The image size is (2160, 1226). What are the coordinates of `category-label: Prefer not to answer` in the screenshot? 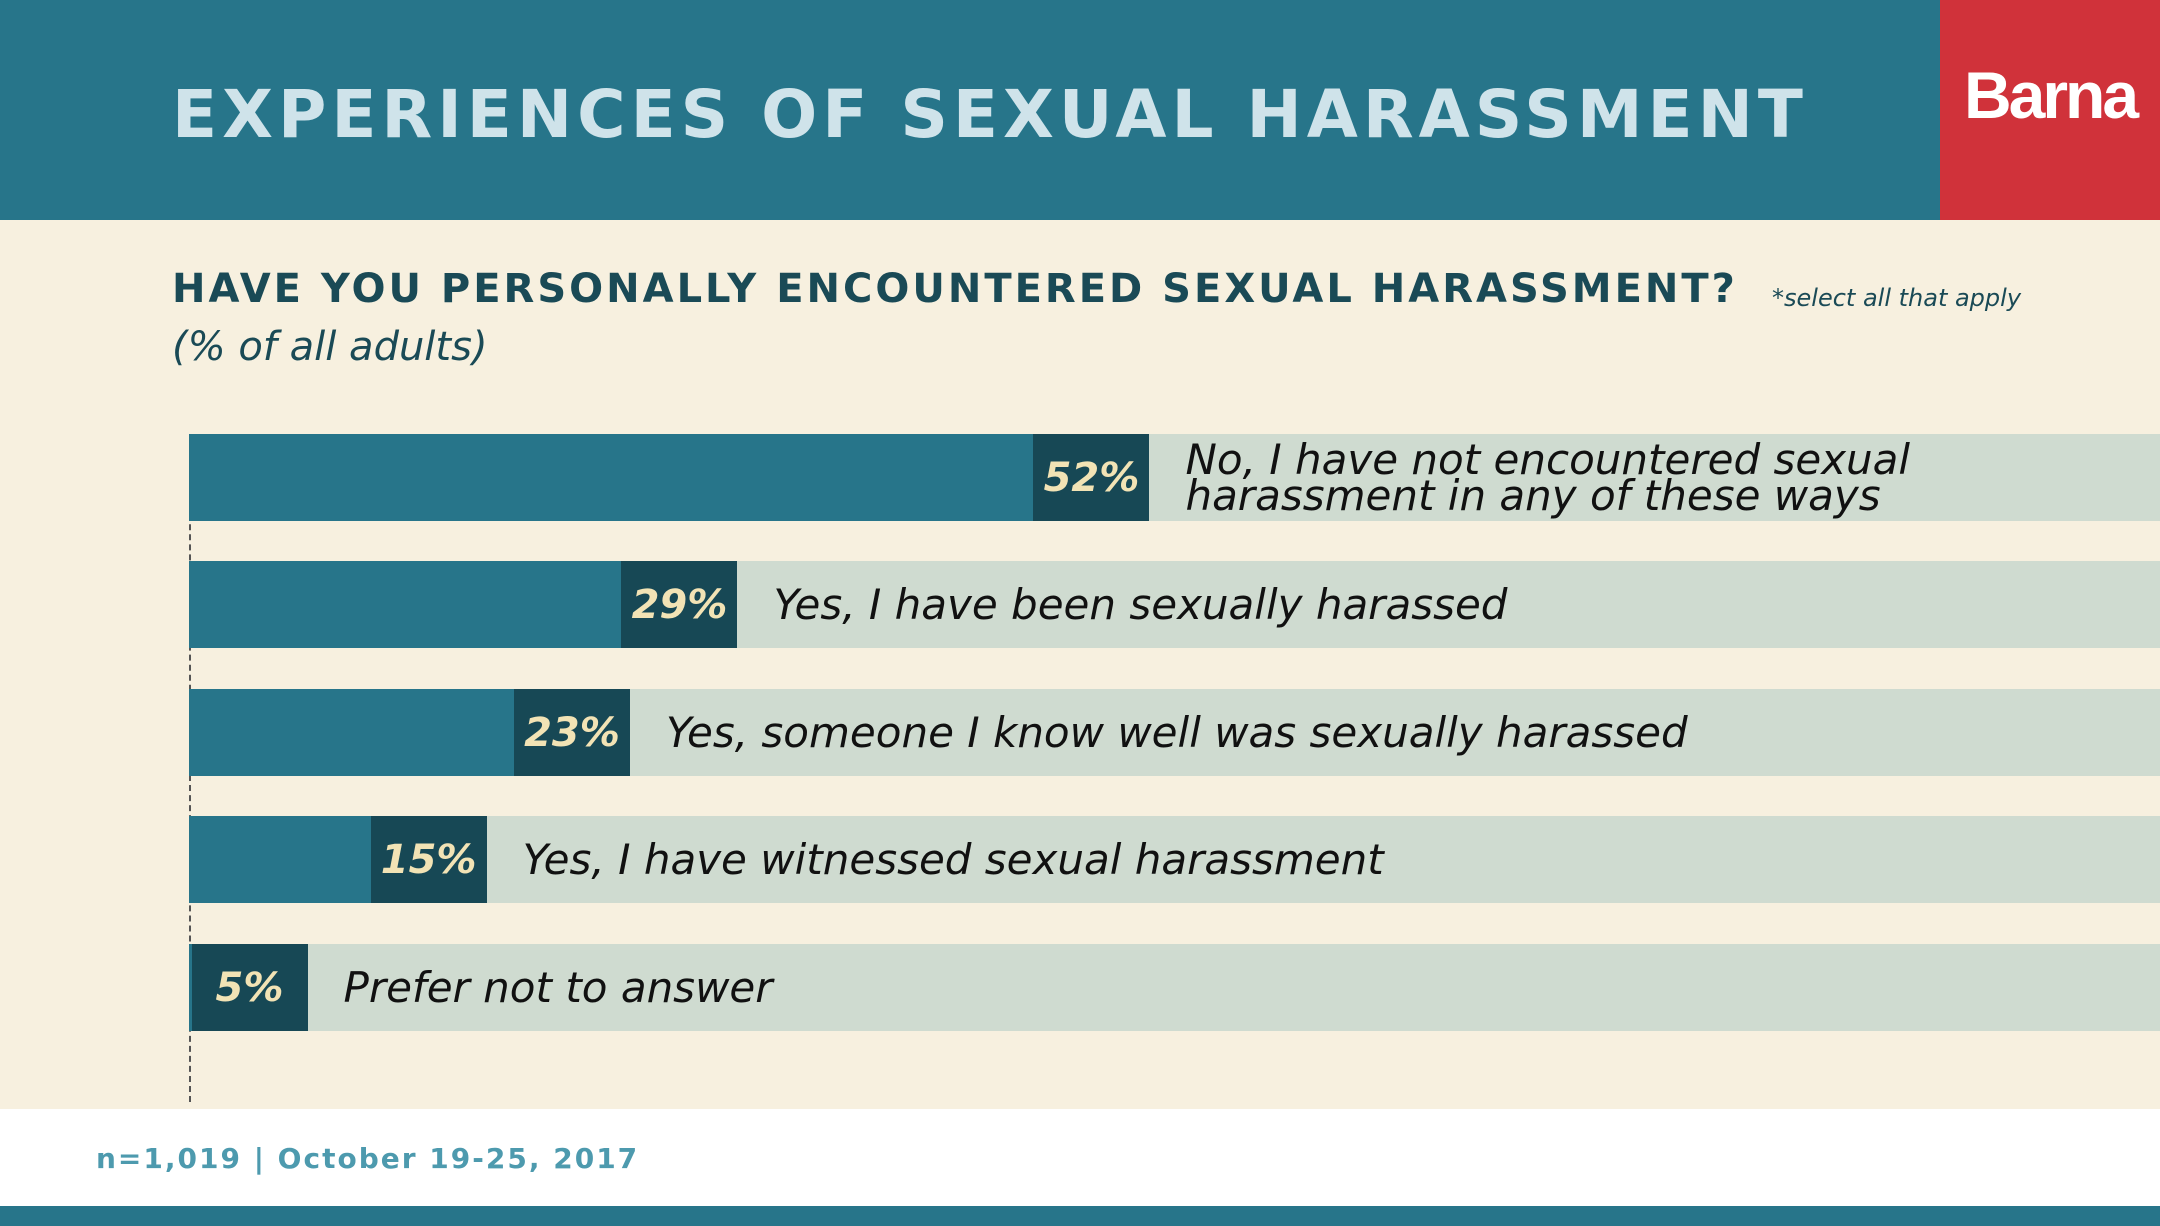 It's located at (558, 987).